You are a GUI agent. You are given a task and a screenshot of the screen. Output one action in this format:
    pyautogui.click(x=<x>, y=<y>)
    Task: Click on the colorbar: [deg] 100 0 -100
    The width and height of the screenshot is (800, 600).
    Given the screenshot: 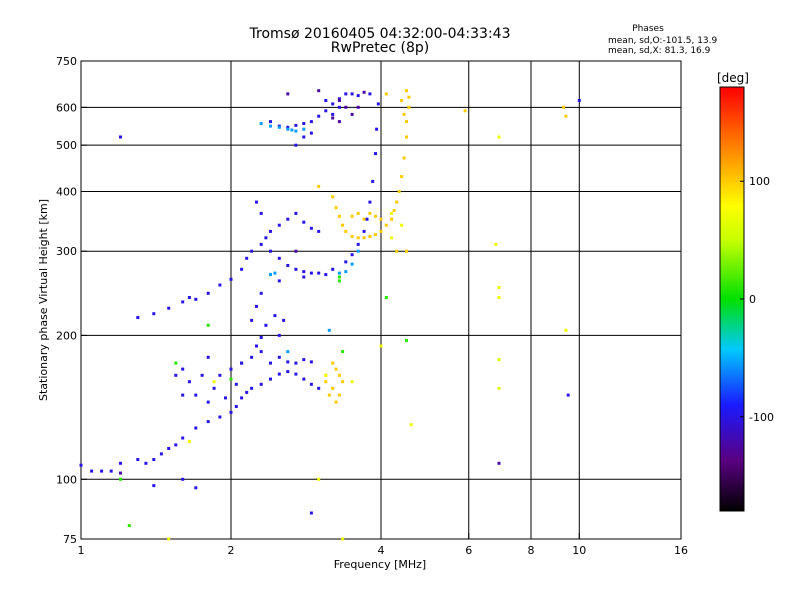 What is the action you would take?
    pyautogui.click(x=745, y=291)
    